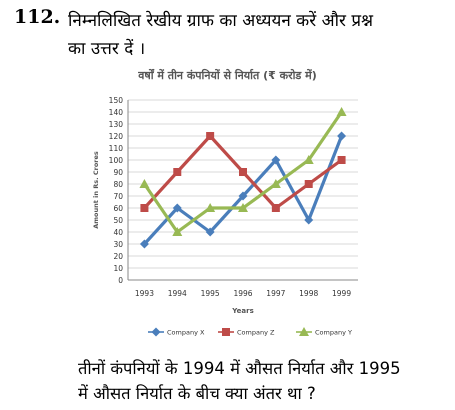 The image size is (455, 410). I want to click on y-tick-label: 70, so click(118, 196).